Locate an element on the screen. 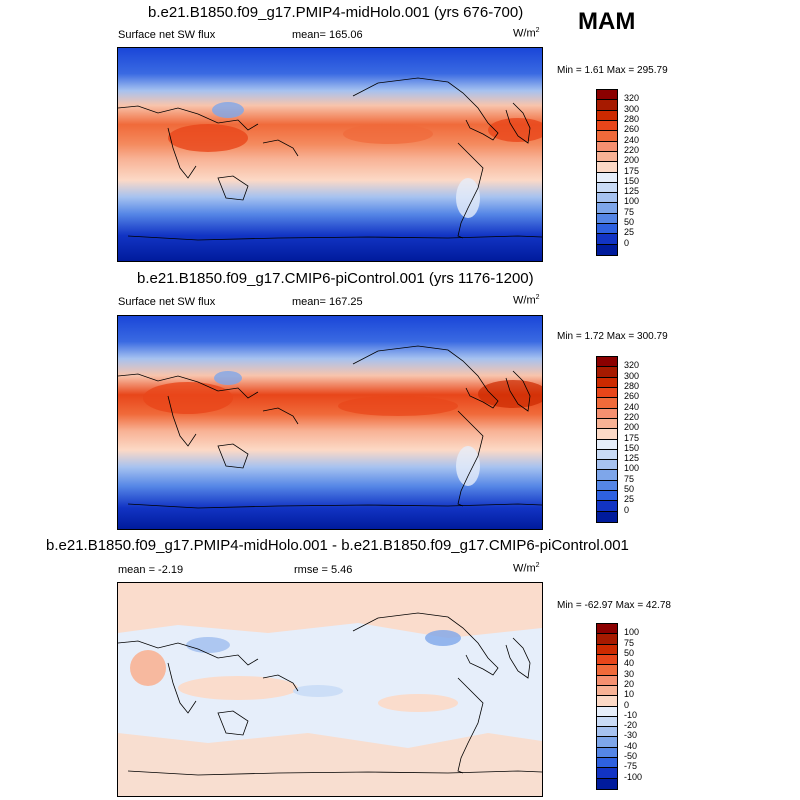  panel-3-minmax: Min = -62.97 Max = 42.78 is located at coordinates (614, 605).